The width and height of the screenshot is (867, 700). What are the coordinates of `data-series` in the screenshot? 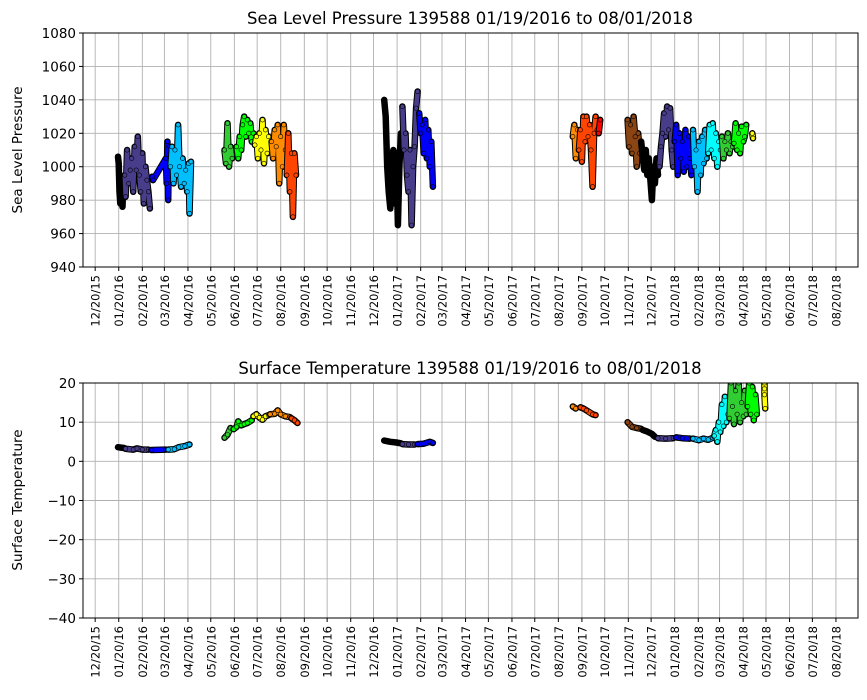 It's located at (441, 418).